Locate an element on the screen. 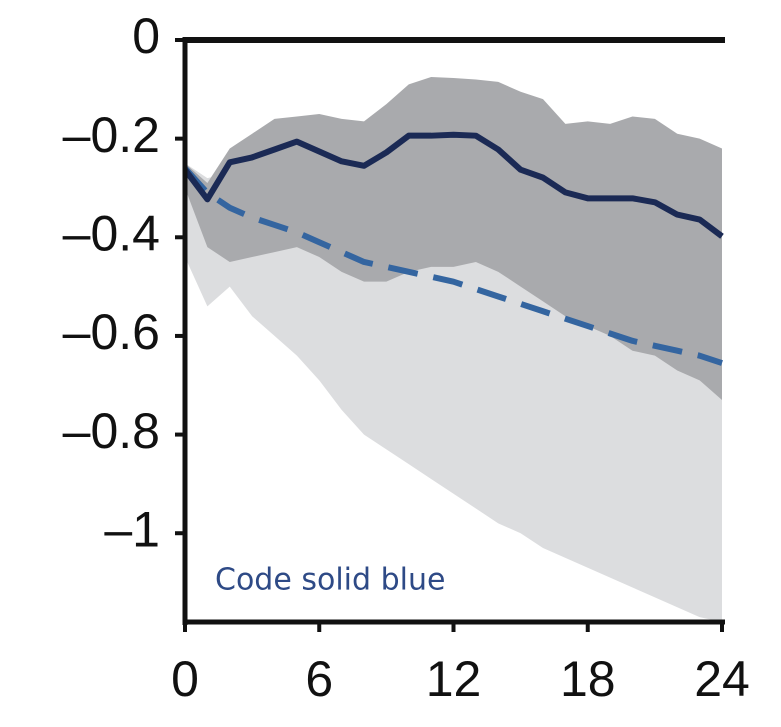 This screenshot has width=781, height=727. y-tick-label: 0 is located at coordinates (146, 36).